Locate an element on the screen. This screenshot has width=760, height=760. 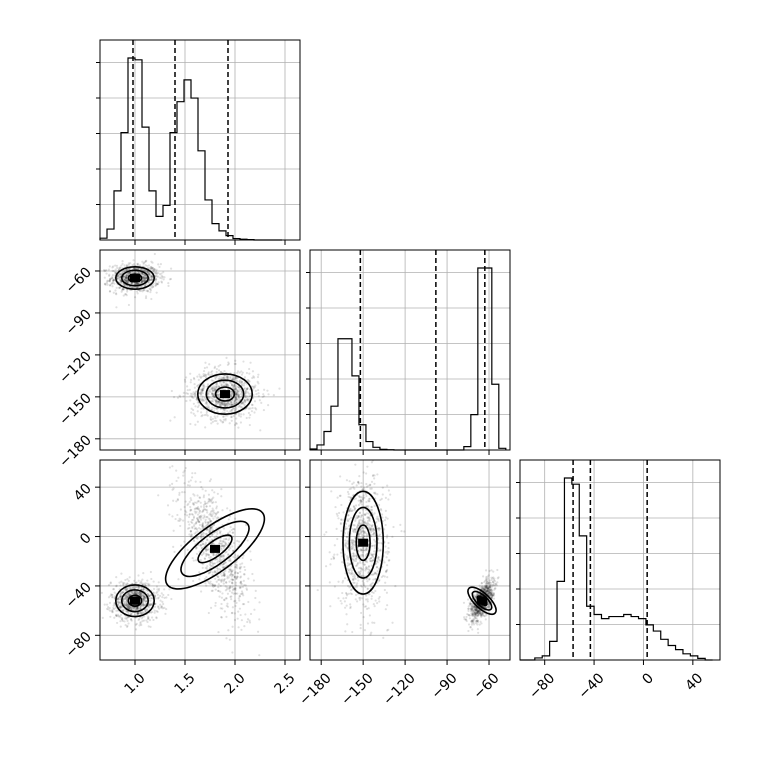
x-tick-label: 2.0 is located at coordinates (235, 683).